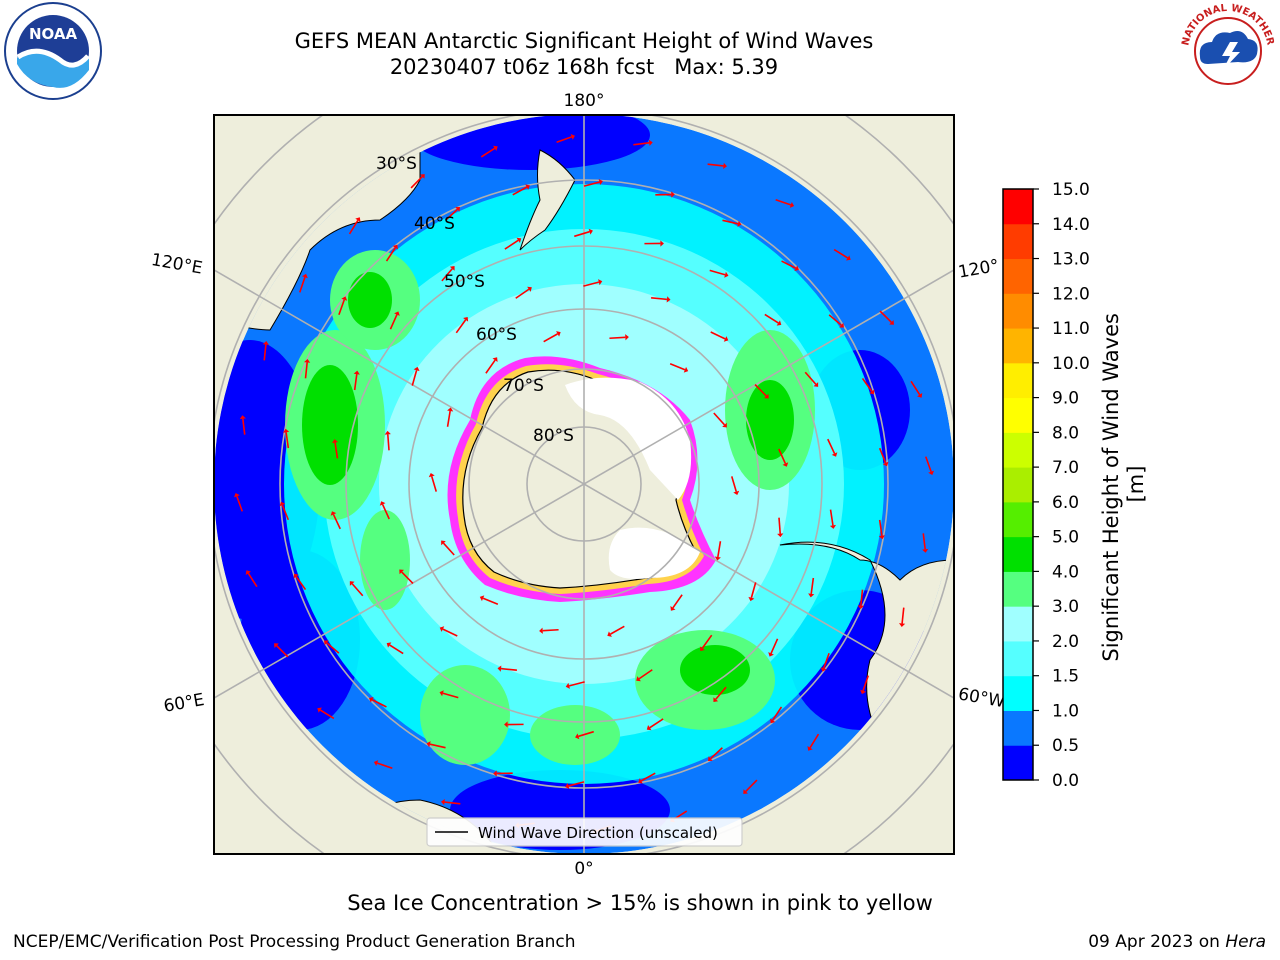 The width and height of the screenshot is (1280, 960). What do you see at coordinates (584, 67) in the screenshot?
I see `map-subtitle: 20230407 t06z 168h fcst Max: 5.39` at bounding box center [584, 67].